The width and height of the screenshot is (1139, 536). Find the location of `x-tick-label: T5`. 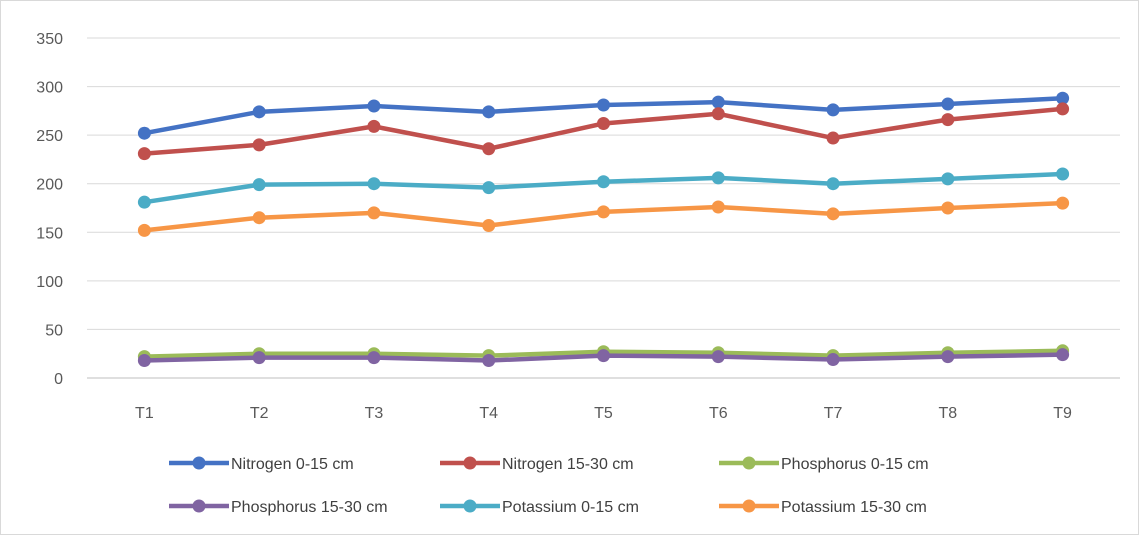

x-tick-label: T5 is located at coordinates (603, 413).